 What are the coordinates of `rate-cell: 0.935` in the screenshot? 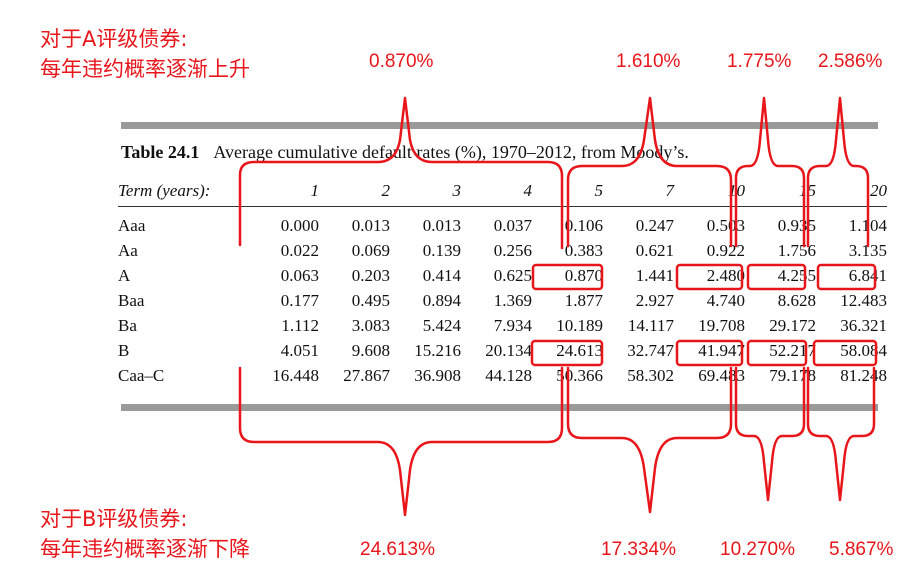 It's located at (796, 225).